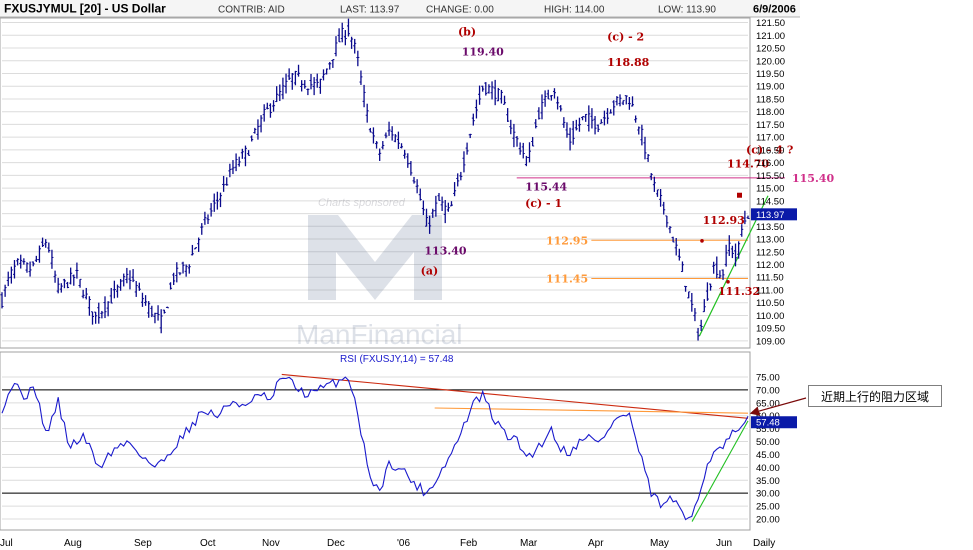  What do you see at coordinates (770, 227) in the screenshot?
I see `price-tick-label: 113.50` at bounding box center [770, 227].